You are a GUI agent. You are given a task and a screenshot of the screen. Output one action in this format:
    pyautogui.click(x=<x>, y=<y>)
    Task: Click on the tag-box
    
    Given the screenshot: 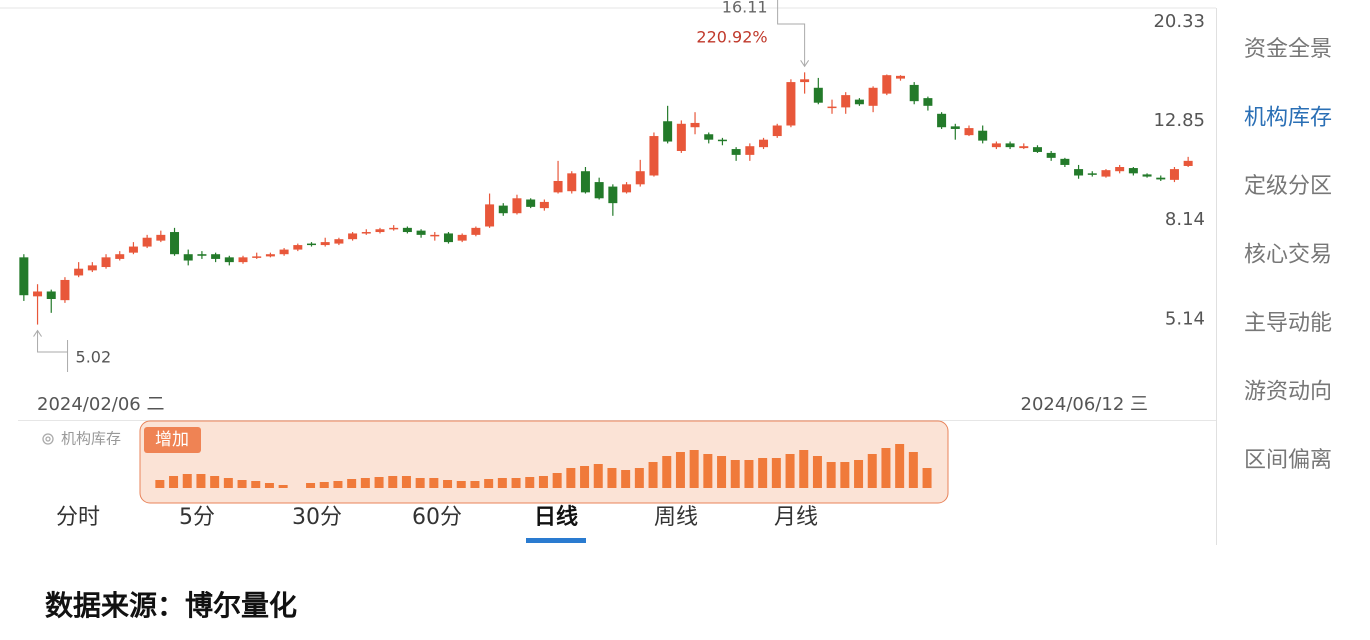 What is the action you would take?
    pyautogui.click(x=172, y=440)
    